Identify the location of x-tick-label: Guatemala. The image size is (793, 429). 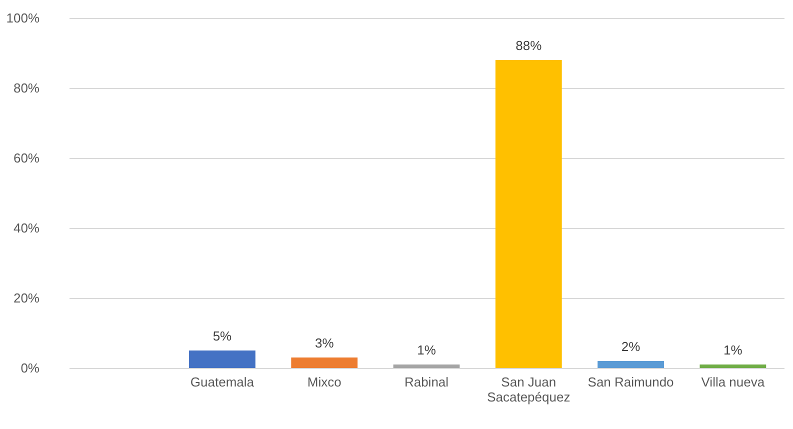
(222, 382).